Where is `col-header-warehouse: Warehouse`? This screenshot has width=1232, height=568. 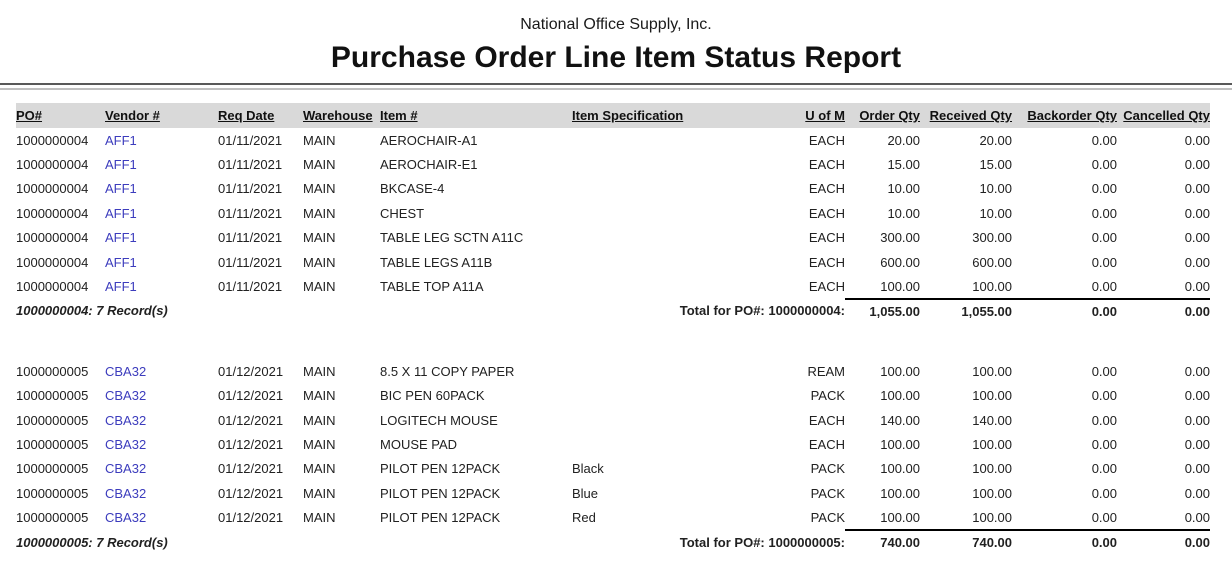 col-header-warehouse: Warehouse is located at coordinates (338, 115).